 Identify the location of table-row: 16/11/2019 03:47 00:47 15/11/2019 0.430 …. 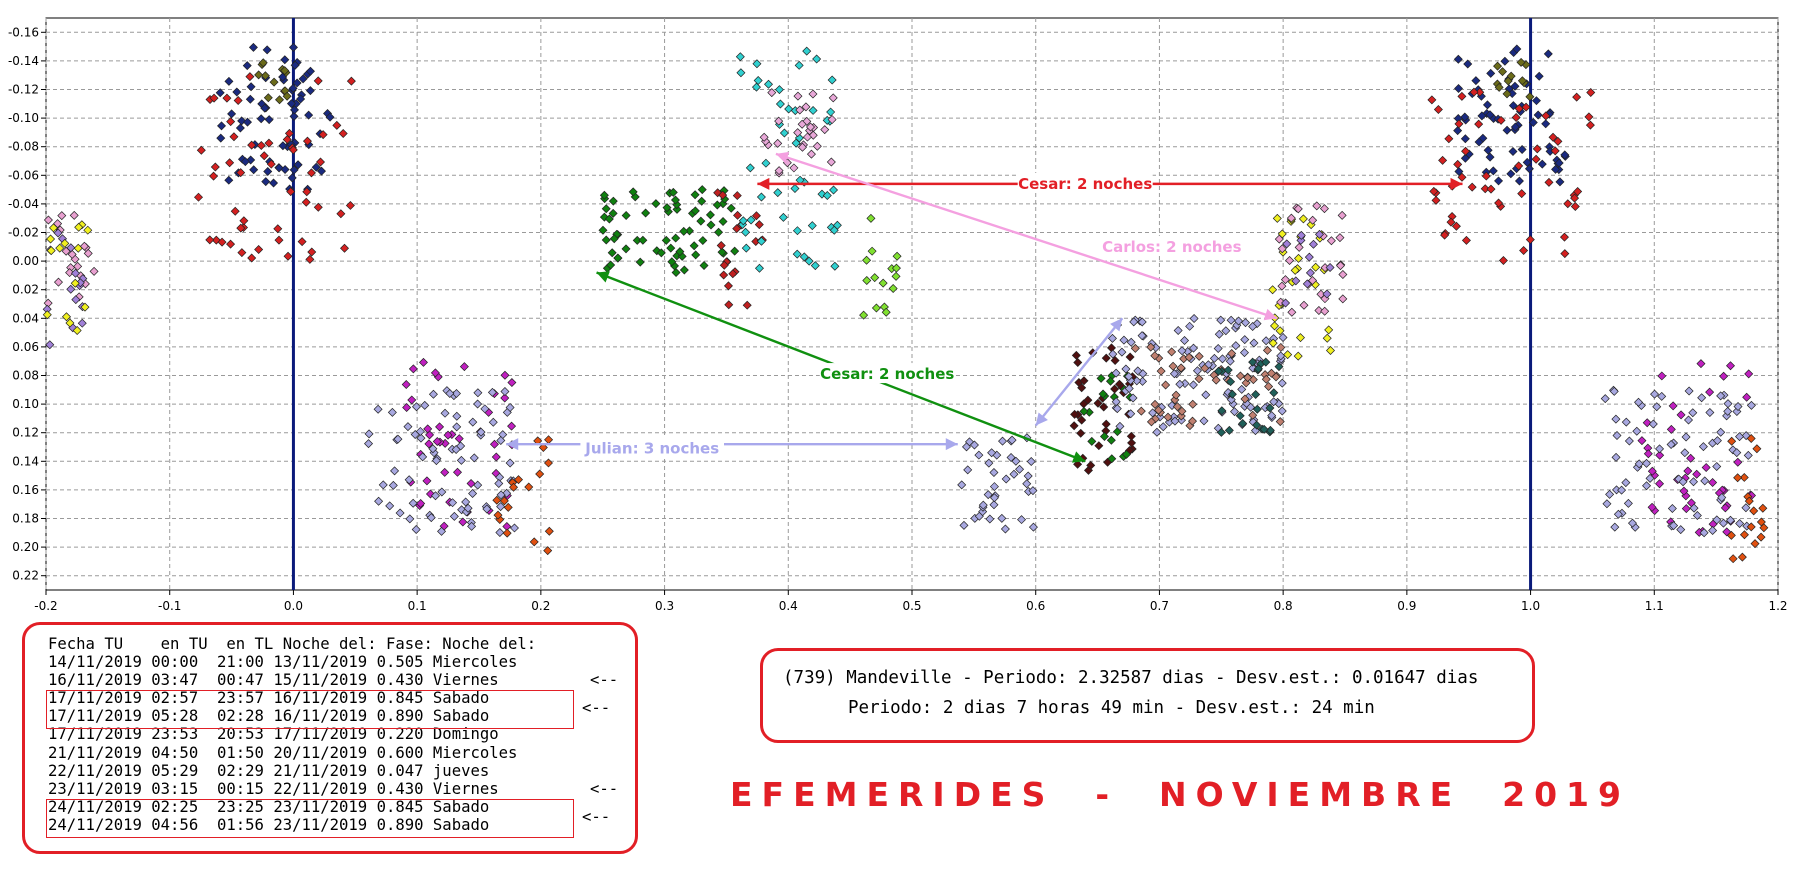
(273, 680).